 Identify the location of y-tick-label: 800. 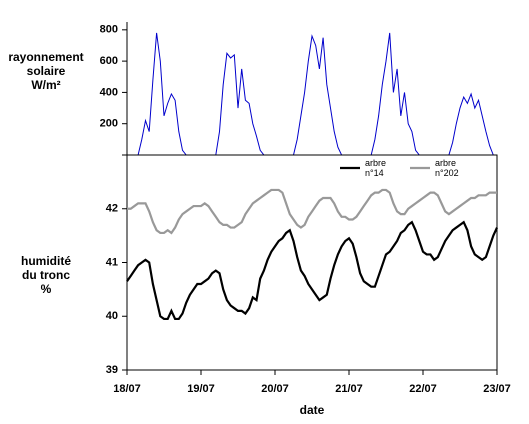
(109, 30).